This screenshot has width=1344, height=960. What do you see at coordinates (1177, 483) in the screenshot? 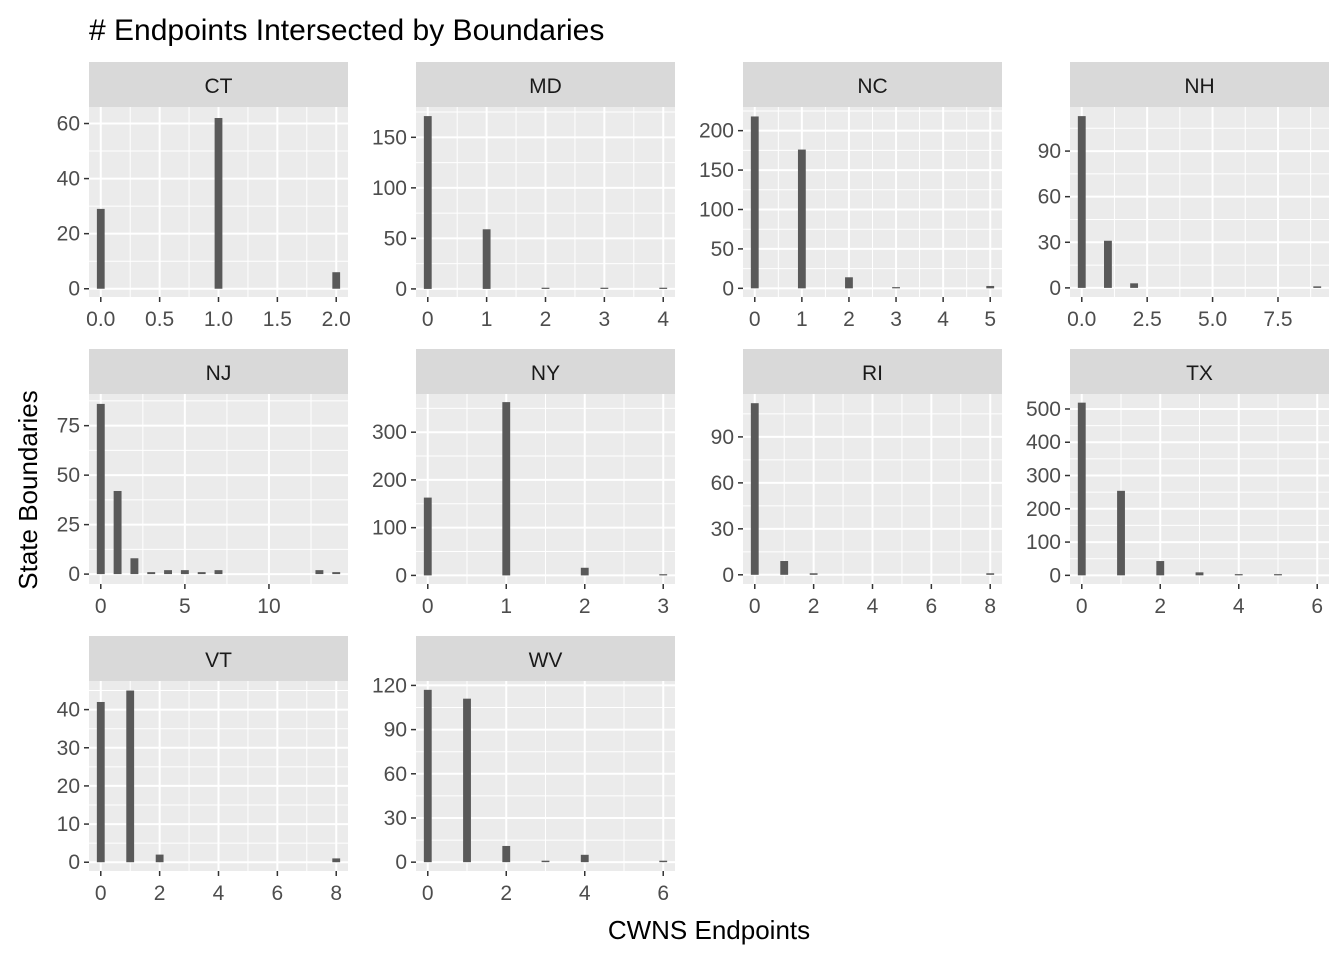
I see `facet-panel-tx: TX 0 100 200 300 400 500 0 2 4 6` at bounding box center [1177, 483].